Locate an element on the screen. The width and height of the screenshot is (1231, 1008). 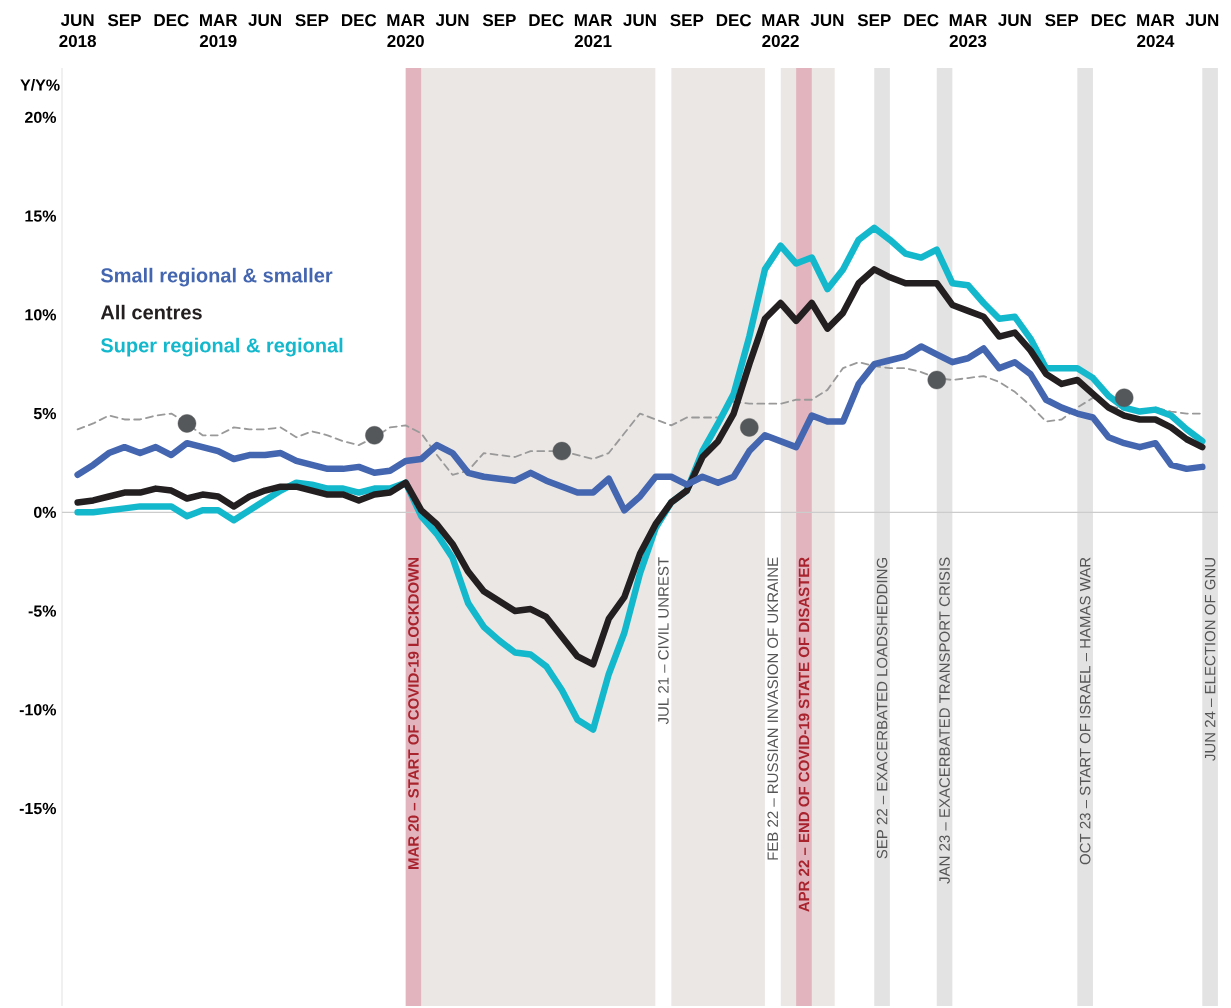
x-tick-label: MAR 2019 is located at coordinates (218, 31).